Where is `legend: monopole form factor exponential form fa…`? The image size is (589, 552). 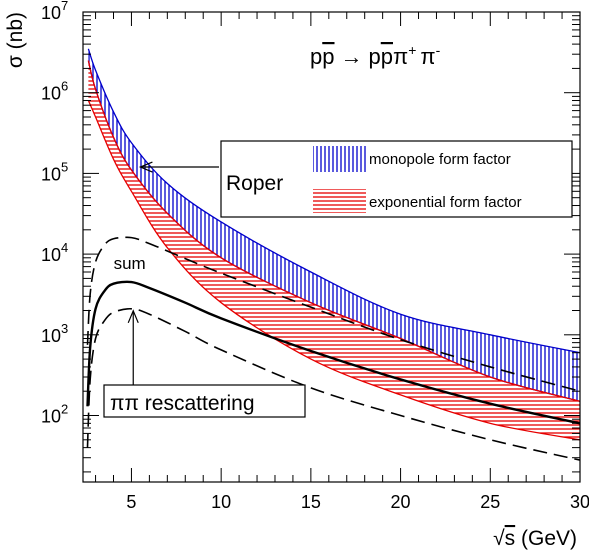
legend: monopole form factor exponential form fa… is located at coordinates (396, 179).